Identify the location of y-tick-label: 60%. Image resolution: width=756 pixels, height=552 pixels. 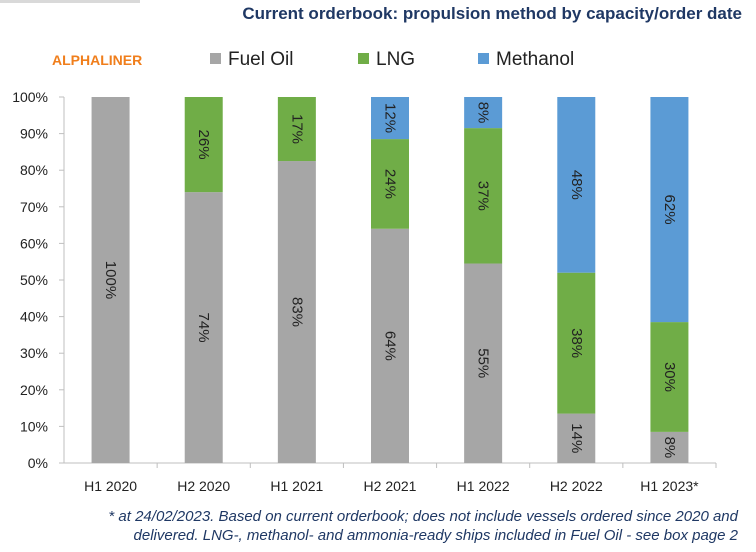
(34, 243).